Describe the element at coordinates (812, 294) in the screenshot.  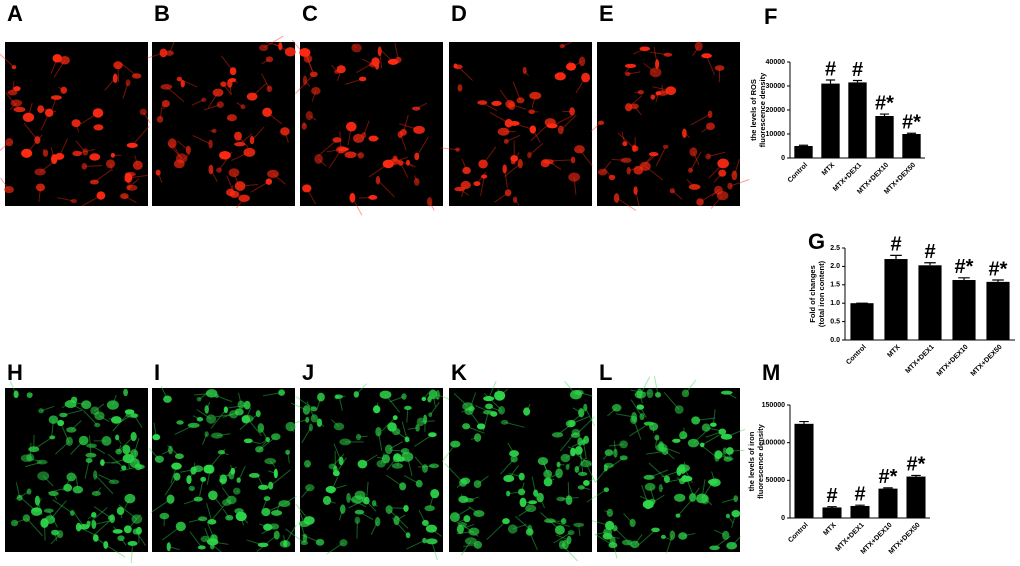
I see `y-axis-label: Fold of changes` at that location.